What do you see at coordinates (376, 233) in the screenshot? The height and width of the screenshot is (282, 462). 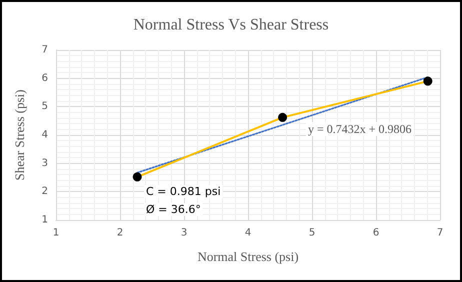 I see `x-tick-label: 6` at bounding box center [376, 233].